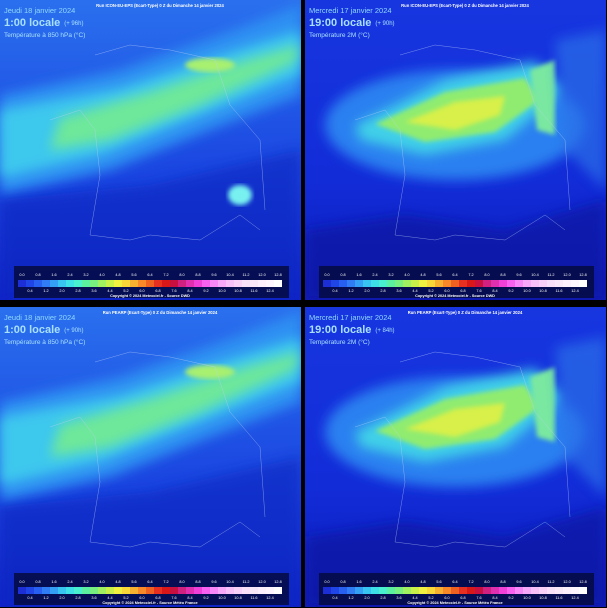 Image resolution: width=607 pixels, height=608 pixels. I want to click on colorbar-label: 2.8, so click(77, 291).